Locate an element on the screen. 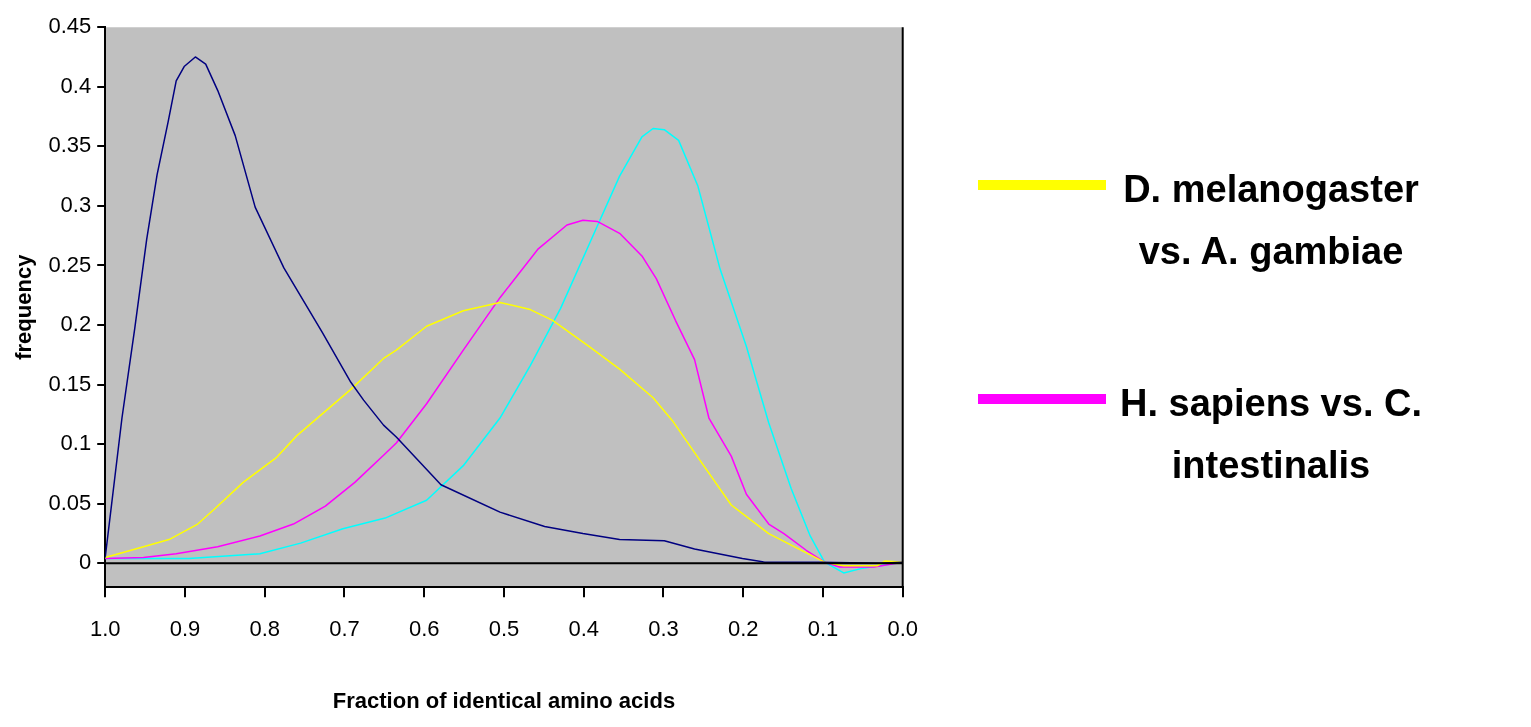 This screenshot has height=727, width=1531. x-tick-label: 0.9 is located at coordinates (185, 629).